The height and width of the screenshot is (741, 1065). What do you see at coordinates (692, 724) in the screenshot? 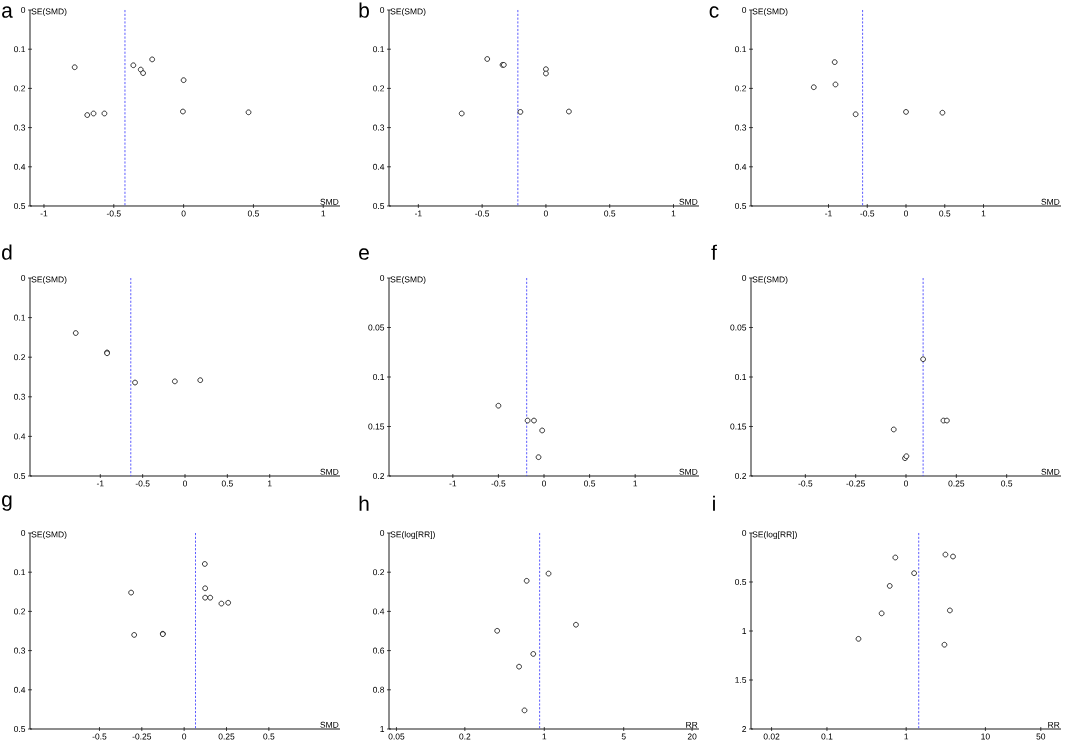
I see `x-axis-title: RR` at bounding box center [692, 724].